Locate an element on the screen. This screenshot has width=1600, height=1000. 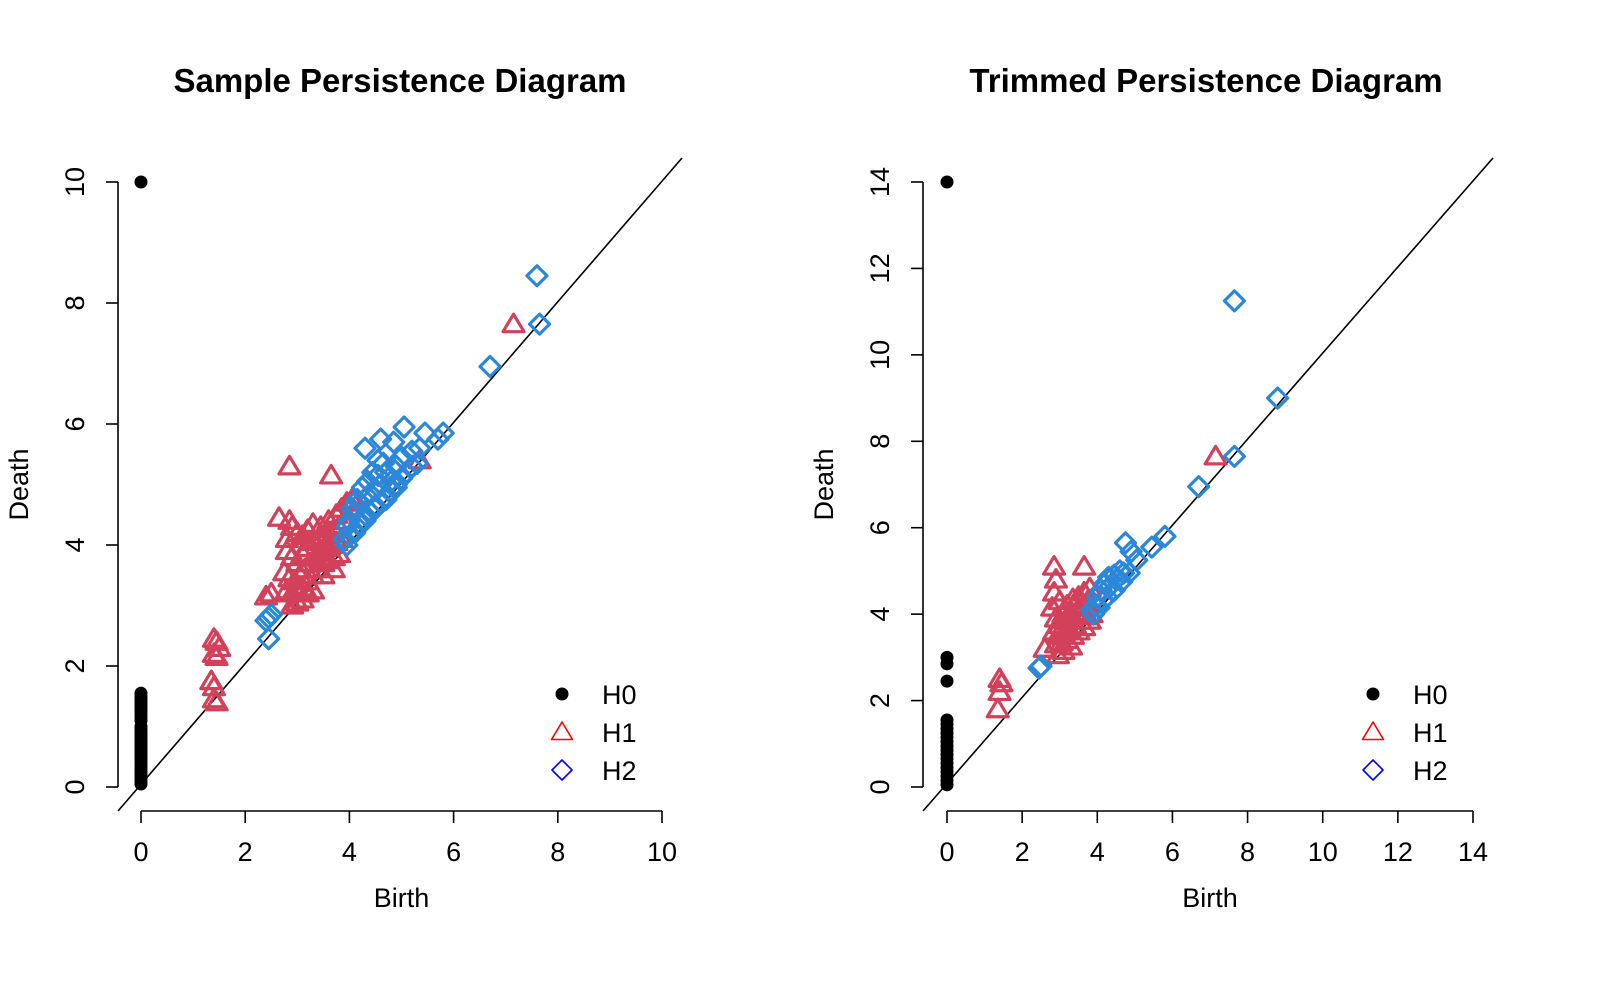
y-axis-label: Death is located at coordinates (824, 484).